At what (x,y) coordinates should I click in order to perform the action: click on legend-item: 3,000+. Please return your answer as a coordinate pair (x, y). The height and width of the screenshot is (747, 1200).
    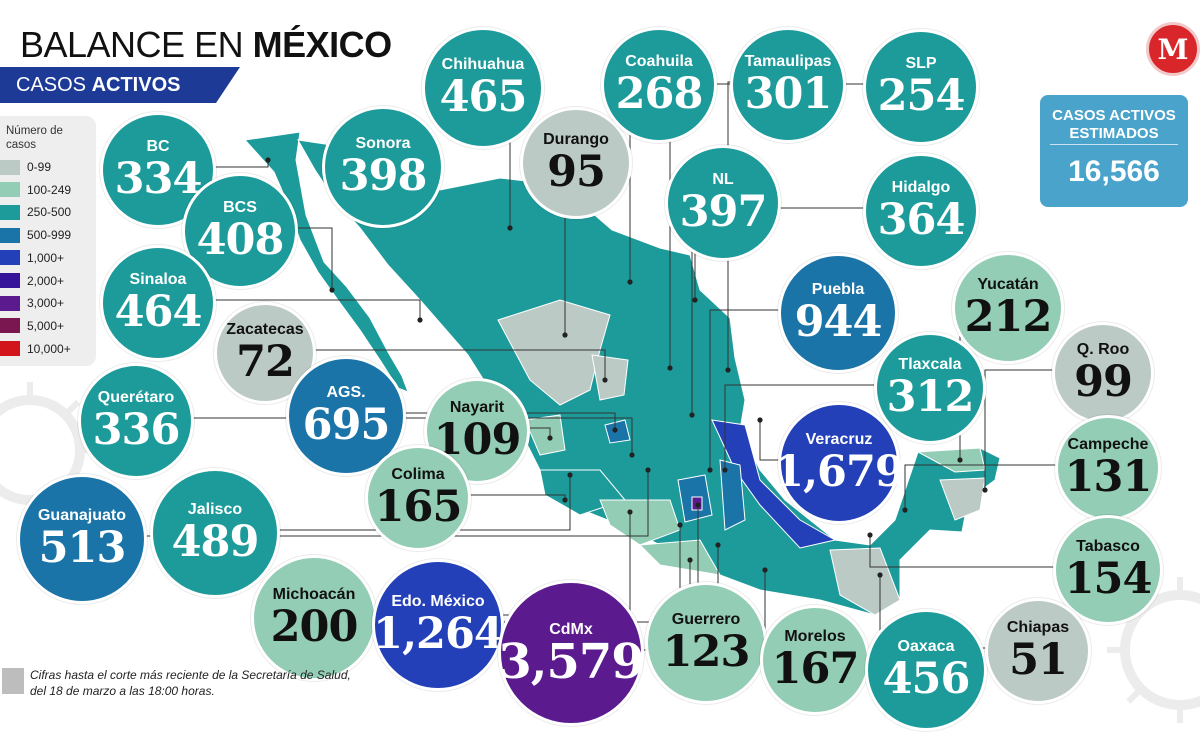
    Looking at the image, I should click on (32, 303).